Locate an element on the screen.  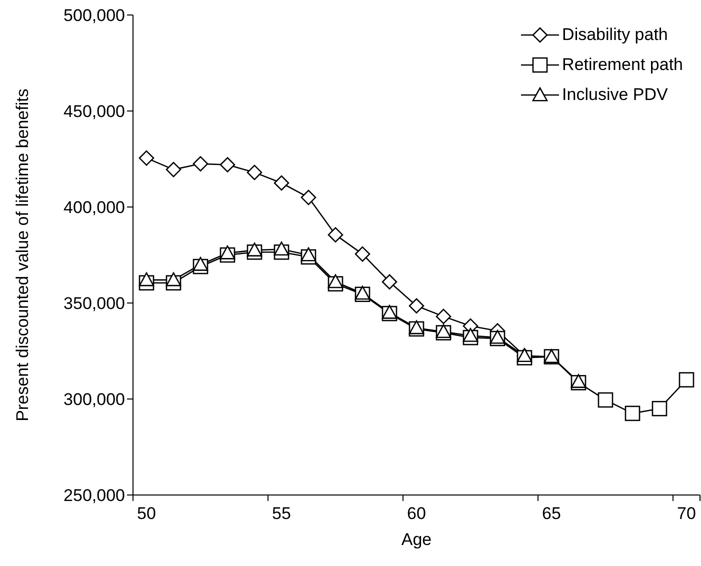
x-tick-label: 70 is located at coordinates (686, 513).